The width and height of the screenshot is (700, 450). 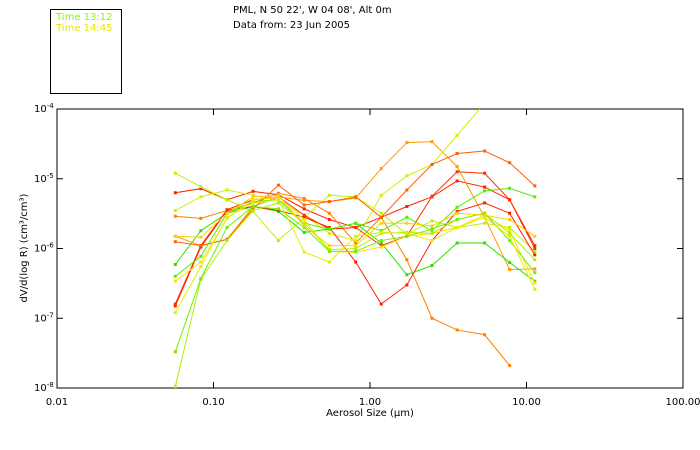 What do you see at coordinates (683, 402) in the screenshot?
I see `x-tick-label: 100.00` at bounding box center [683, 402].